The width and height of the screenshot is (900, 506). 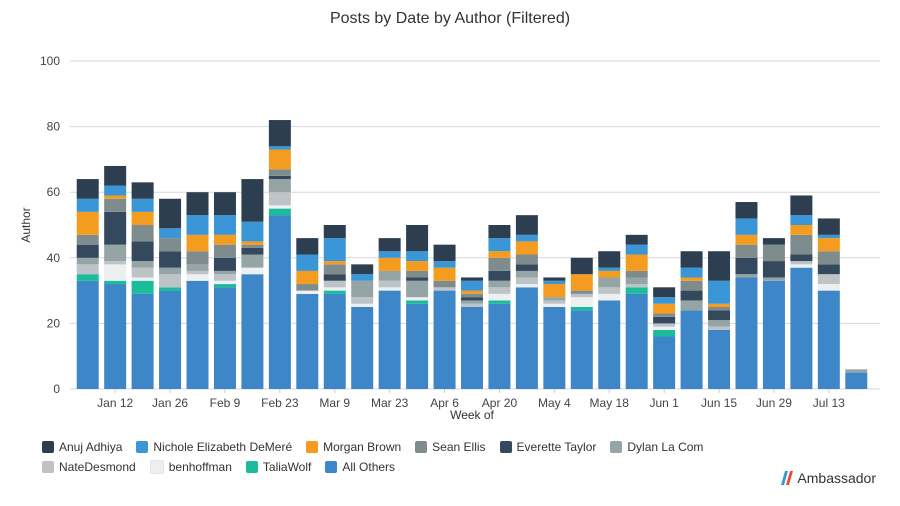 I want to click on legend-item: Nichole Elizabeth DeMeré, so click(x=214, y=447).